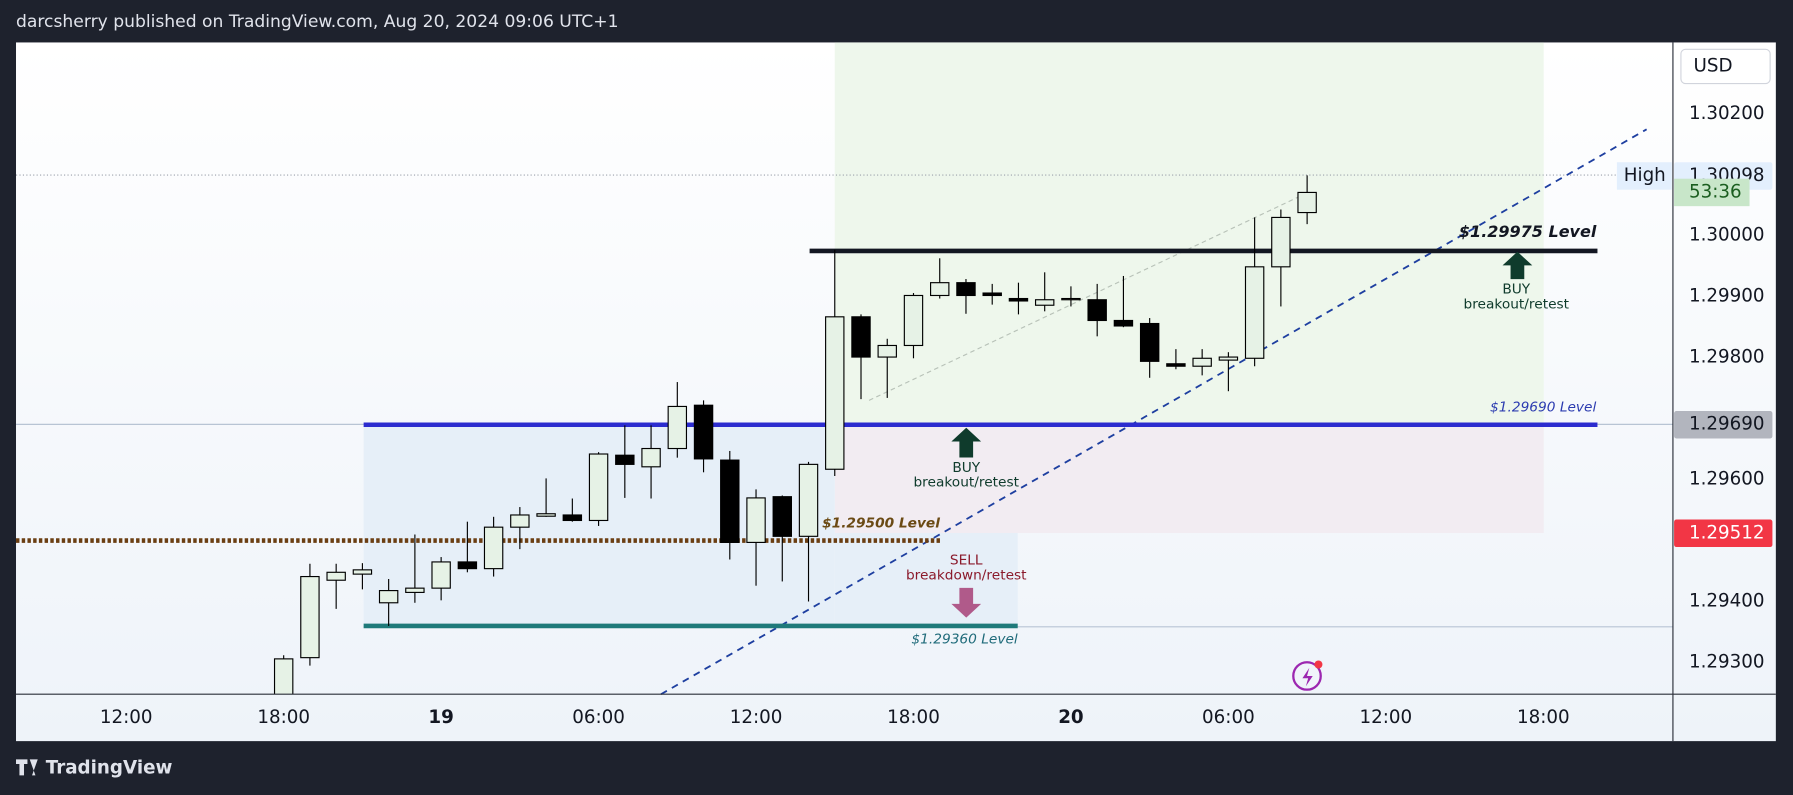 The width and height of the screenshot is (1793, 795). Describe the element at coordinates (1727, 357) in the screenshot. I see `y-tick-label: 1.29800` at that location.